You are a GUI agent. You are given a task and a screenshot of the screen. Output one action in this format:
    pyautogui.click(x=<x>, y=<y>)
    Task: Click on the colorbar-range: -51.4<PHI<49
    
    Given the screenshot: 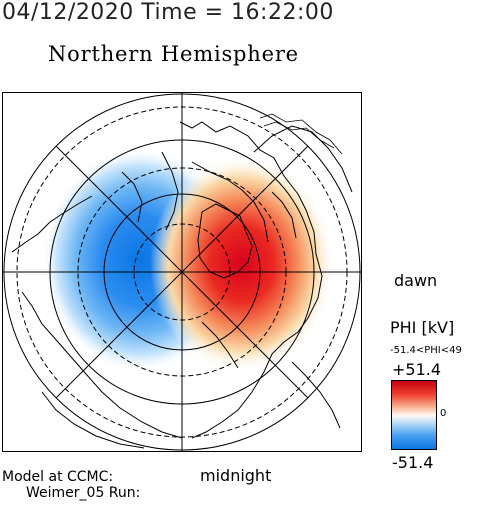 What is the action you would take?
    pyautogui.click(x=426, y=350)
    